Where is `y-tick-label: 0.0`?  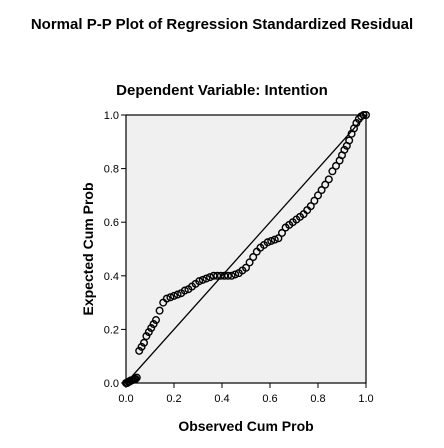 y-tick-label: 0.0 is located at coordinates (111, 384).